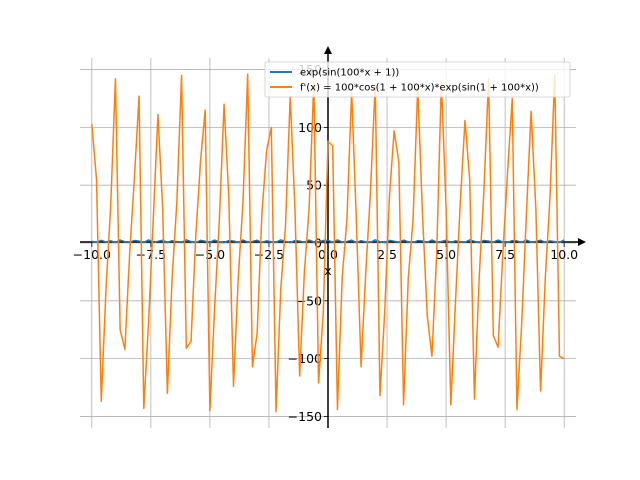  What do you see at coordinates (446, 254) in the screenshot?
I see `x-tick-label: 5.0` at bounding box center [446, 254].